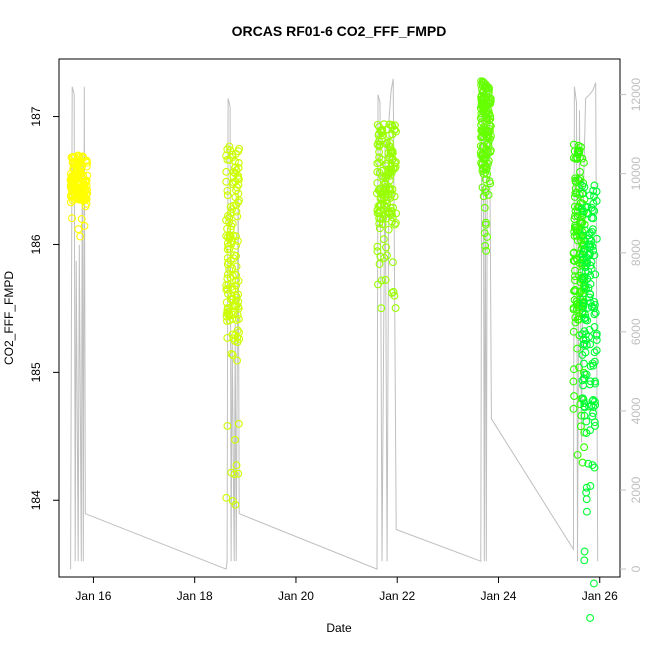  I want to click on chart-title: ORCAS RF01-6 CO2_FFF_FMPD, so click(339, 31).